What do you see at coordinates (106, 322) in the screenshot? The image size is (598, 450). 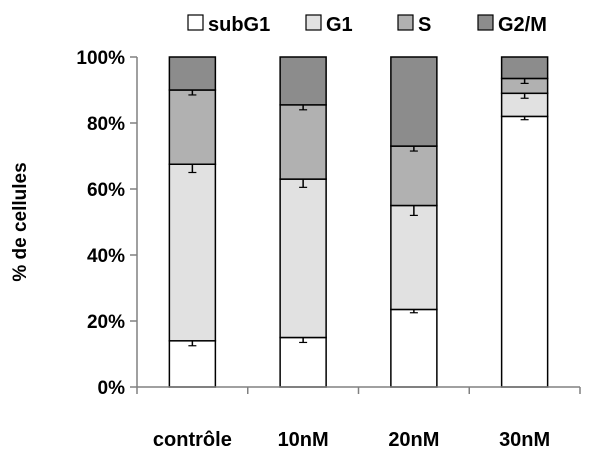 I see `y-tick-label: 20%` at bounding box center [106, 322].